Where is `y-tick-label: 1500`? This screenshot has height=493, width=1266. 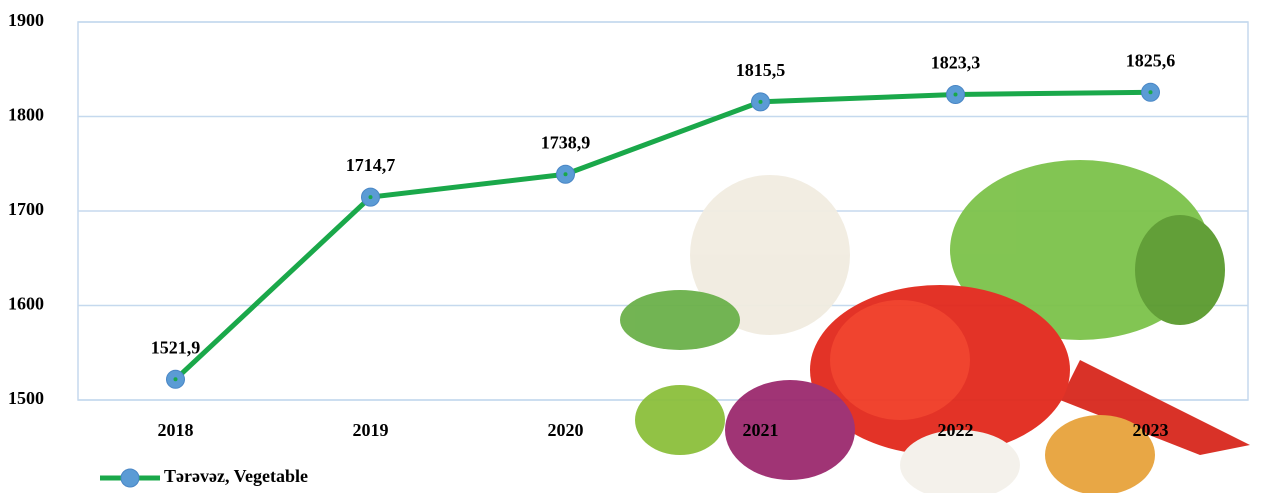
y-tick-label: 1500 is located at coordinates (26, 398).